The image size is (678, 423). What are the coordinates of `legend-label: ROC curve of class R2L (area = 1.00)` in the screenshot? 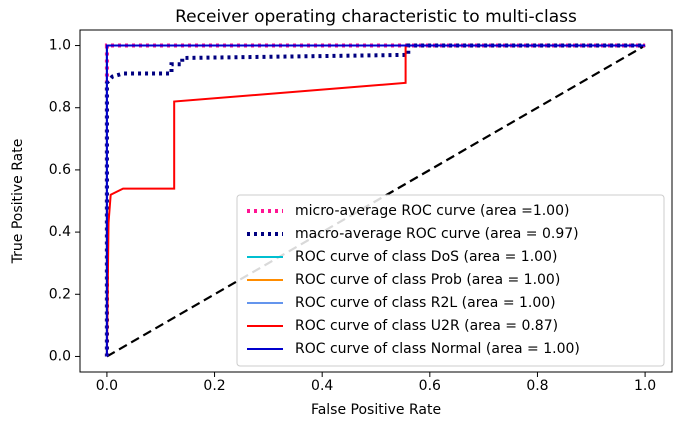 It's located at (425, 303).